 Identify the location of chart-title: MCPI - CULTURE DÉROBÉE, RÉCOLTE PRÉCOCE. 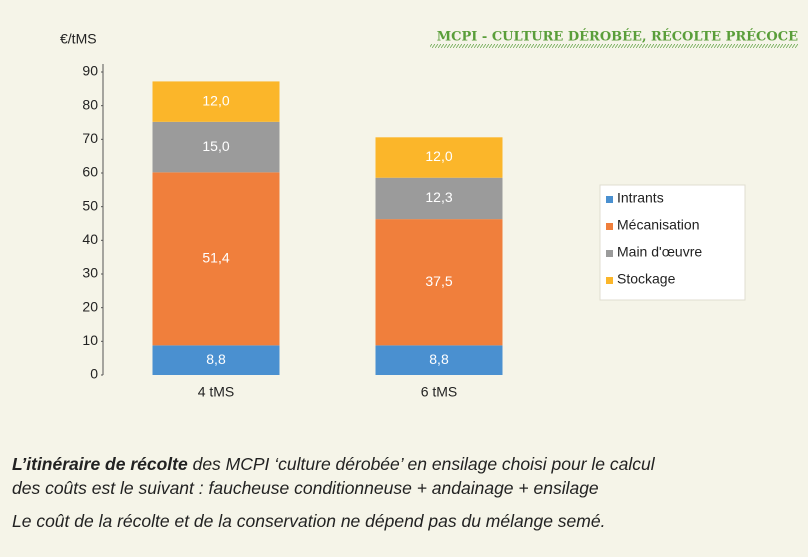
(617, 37).